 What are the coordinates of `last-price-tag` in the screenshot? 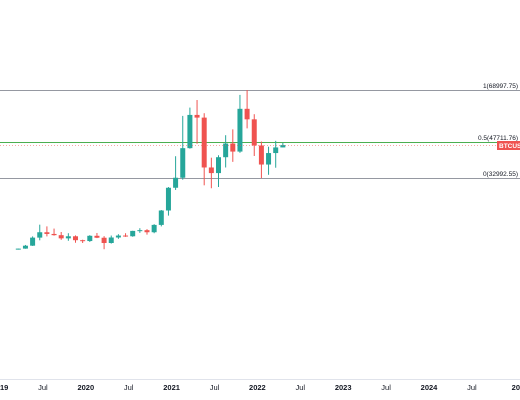 It's located at (508, 145).